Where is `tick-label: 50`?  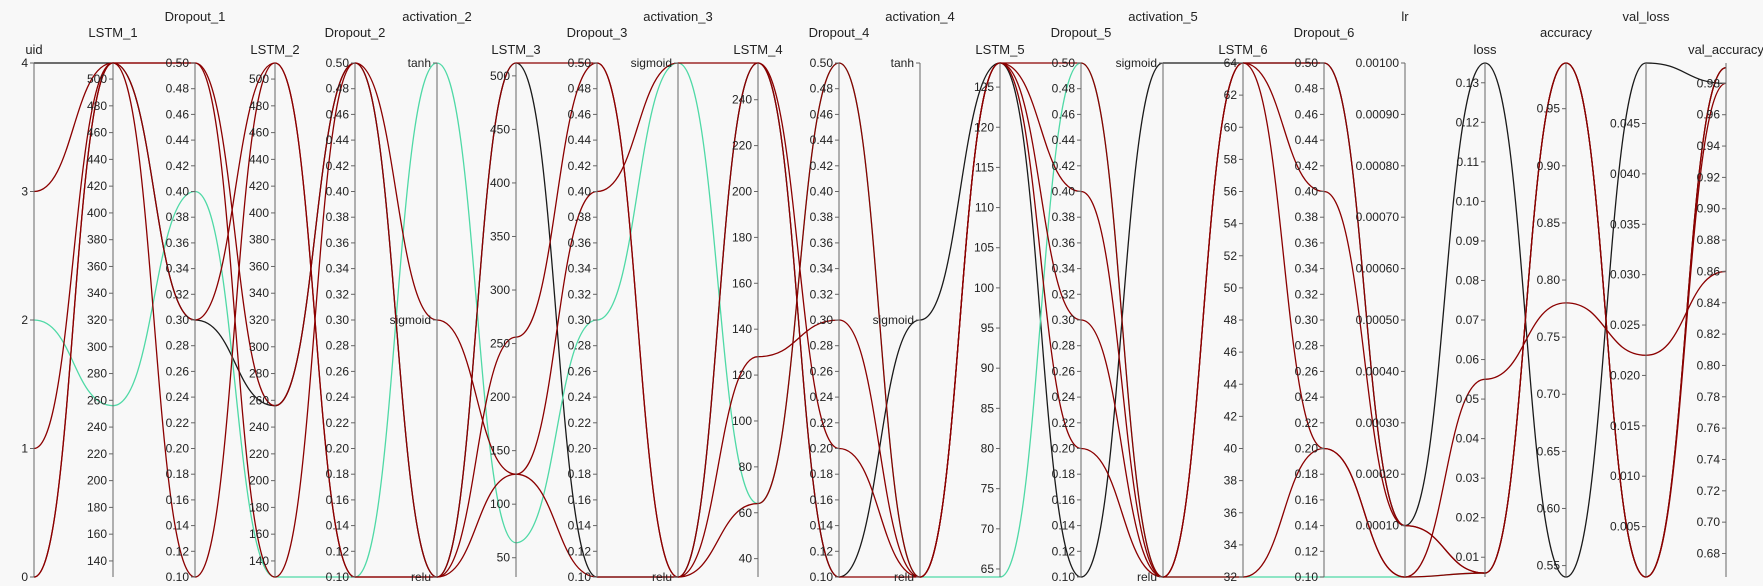 tick-label: 50 is located at coordinates (504, 558).